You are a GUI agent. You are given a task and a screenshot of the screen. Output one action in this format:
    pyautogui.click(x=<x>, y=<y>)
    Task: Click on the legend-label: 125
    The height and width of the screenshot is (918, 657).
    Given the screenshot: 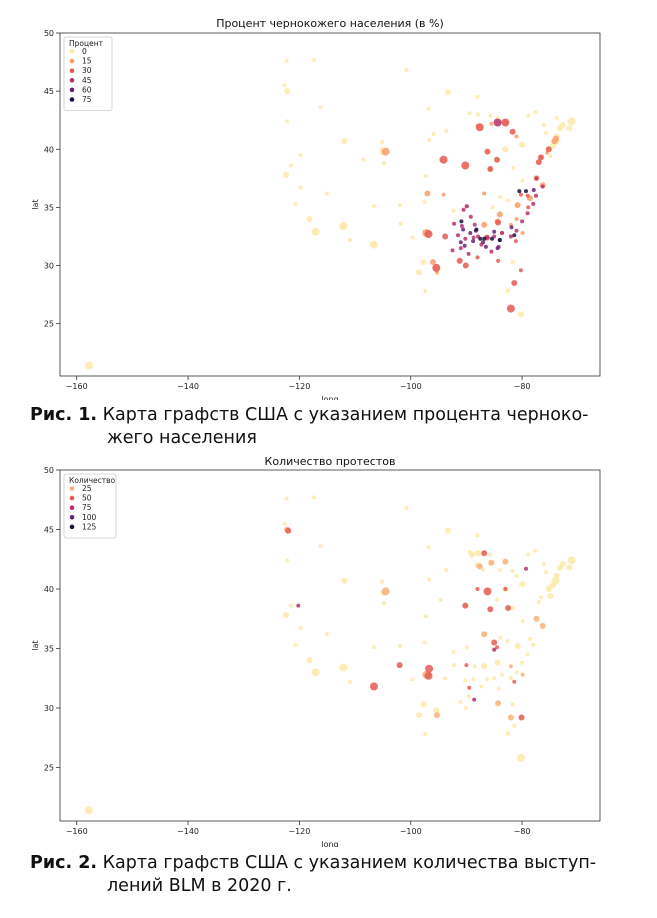 What is the action you would take?
    pyautogui.click(x=89, y=526)
    